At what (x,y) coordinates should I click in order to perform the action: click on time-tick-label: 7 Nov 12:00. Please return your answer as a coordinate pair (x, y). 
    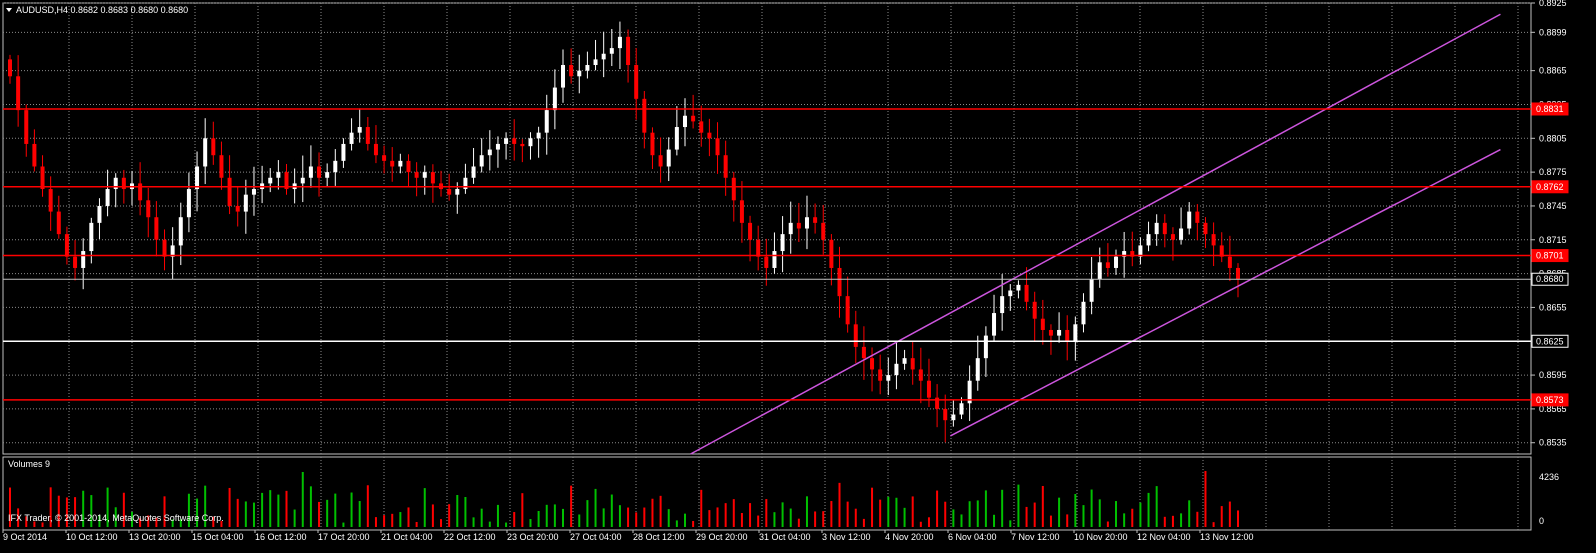
    Looking at the image, I should click on (1035, 537).